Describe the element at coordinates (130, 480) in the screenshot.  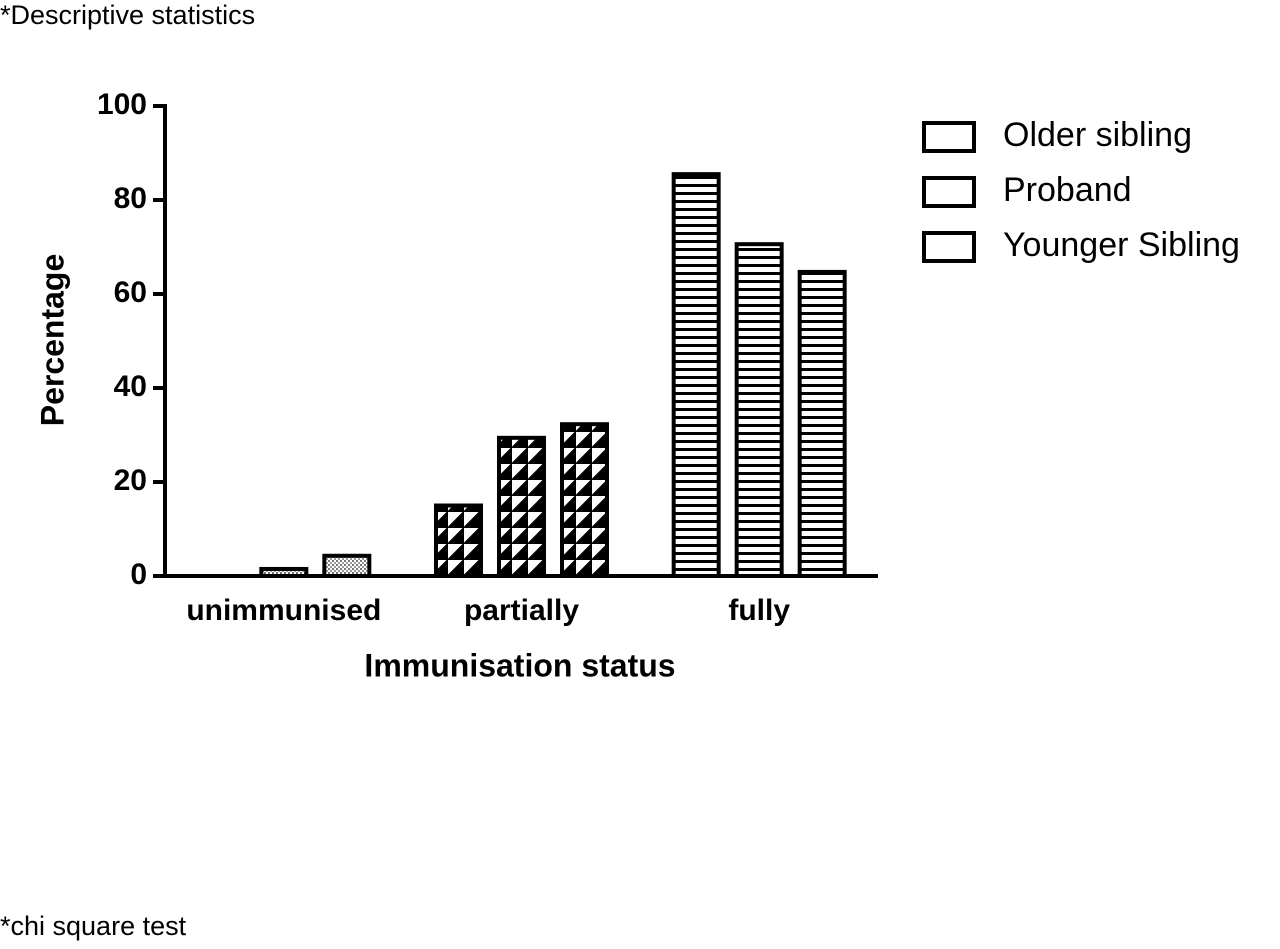
I see `y-tick-label: 20` at that location.